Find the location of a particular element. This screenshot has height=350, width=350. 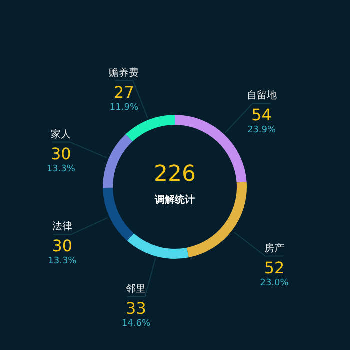

slice-label: 房产 is located at coordinates (274, 248).